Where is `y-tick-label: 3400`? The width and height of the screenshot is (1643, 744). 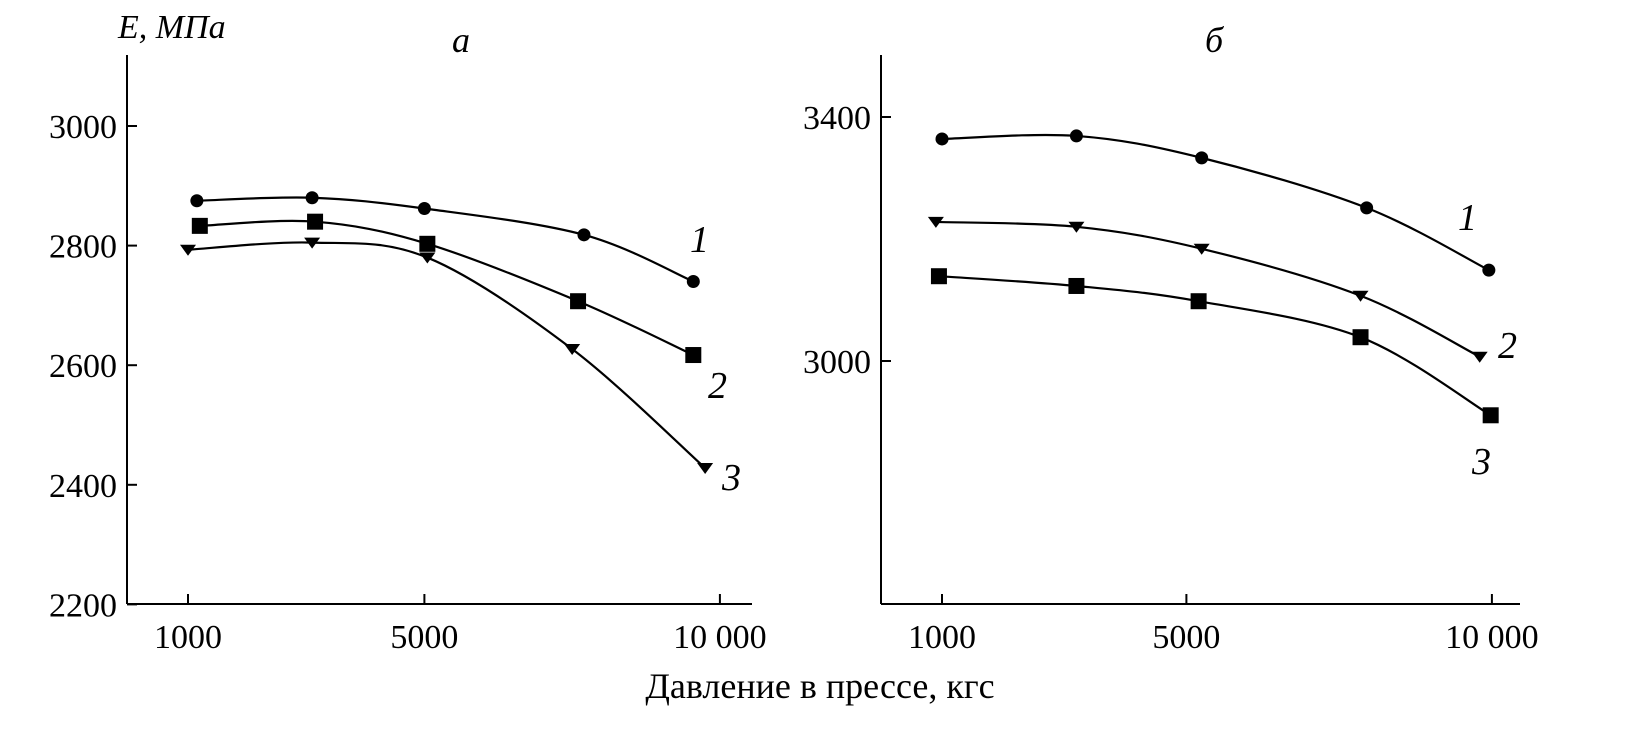
y-tick-label: 3400 is located at coordinates (837, 118).